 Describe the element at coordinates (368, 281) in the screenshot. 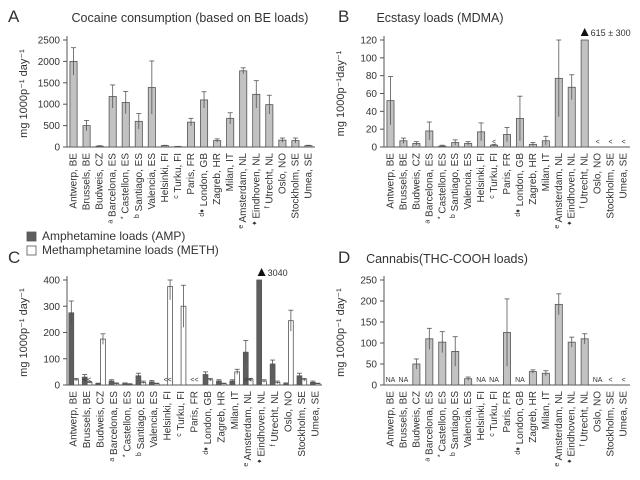

I see `y-tick-label: 250` at that location.